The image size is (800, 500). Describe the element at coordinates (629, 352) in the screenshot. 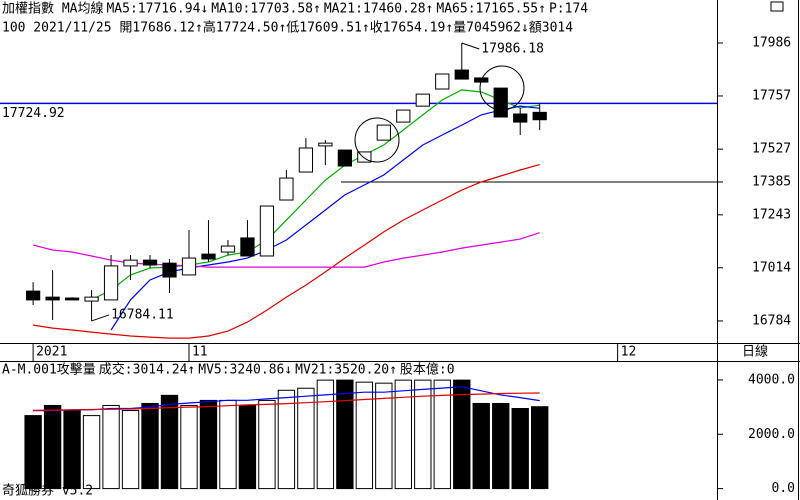

I see `x-tick-label: 12` at that location.